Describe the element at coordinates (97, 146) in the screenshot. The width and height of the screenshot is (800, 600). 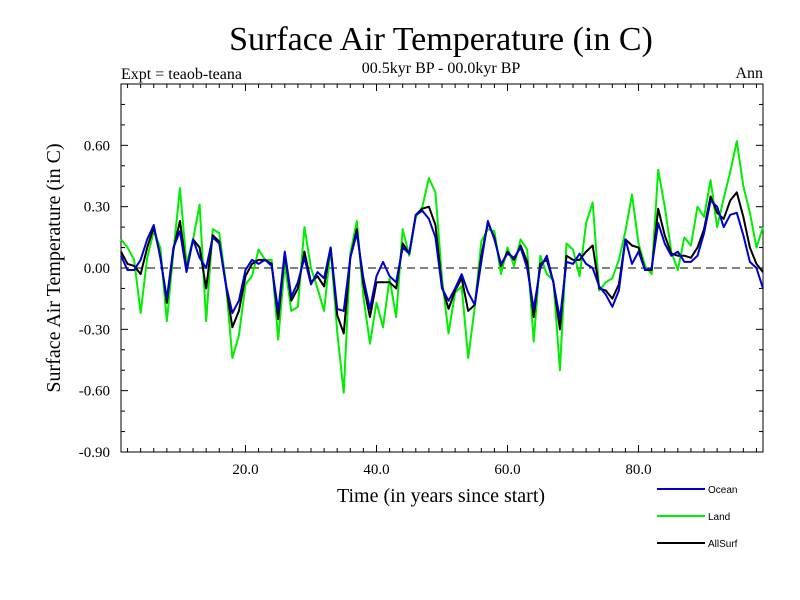
I see `y-tick-label: 0.60` at that location.